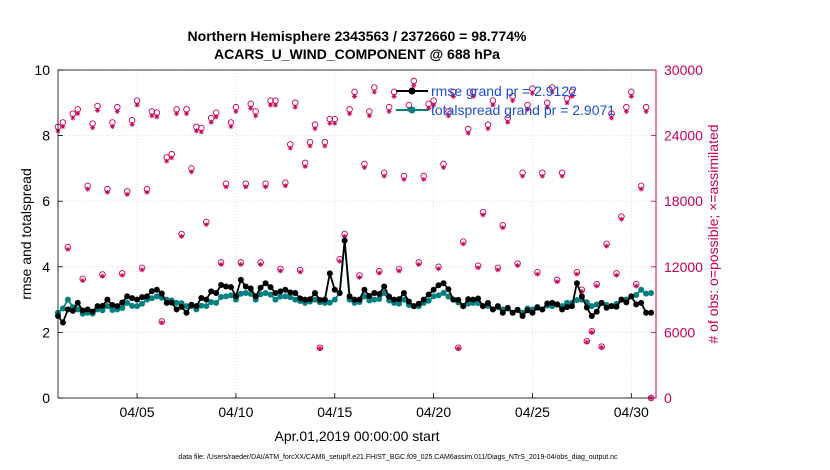  I want to click on y-right-tick-label: 12000, so click(683, 267).